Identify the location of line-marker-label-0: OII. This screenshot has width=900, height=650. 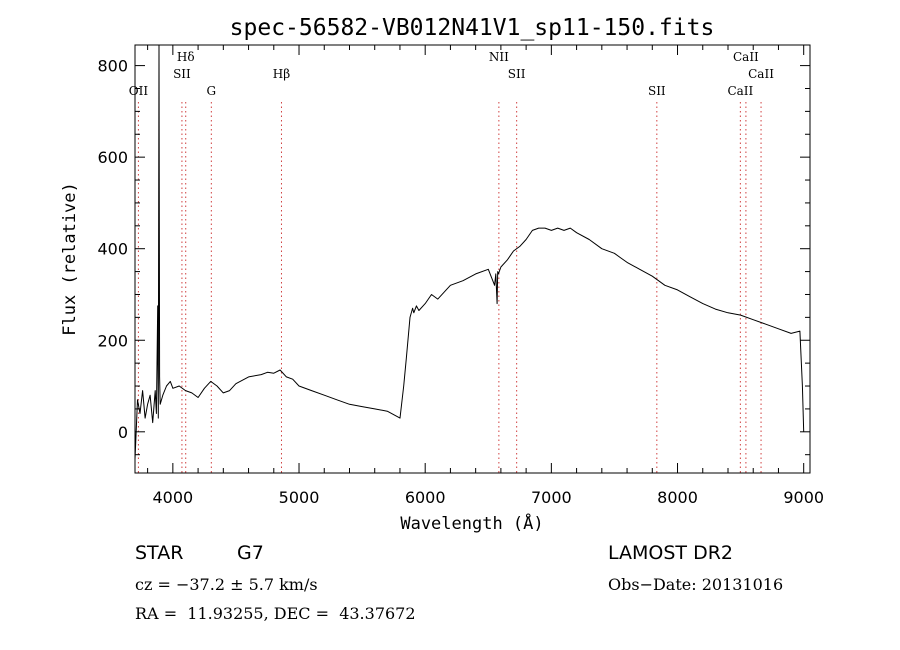
(139, 91).